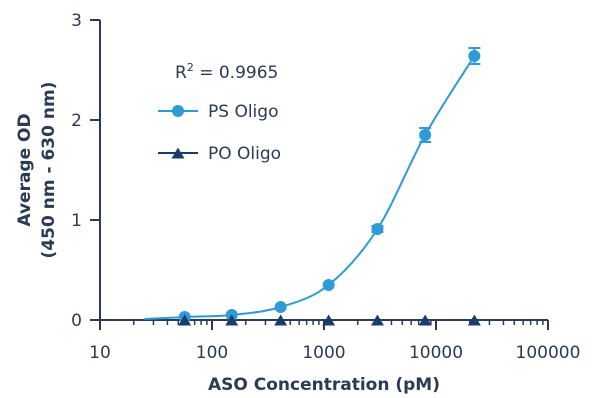 This screenshot has height=398, width=592. What do you see at coordinates (76, 221) in the screenshot?
I see `y-tick-label: 1` at bounding box center [76, 221].